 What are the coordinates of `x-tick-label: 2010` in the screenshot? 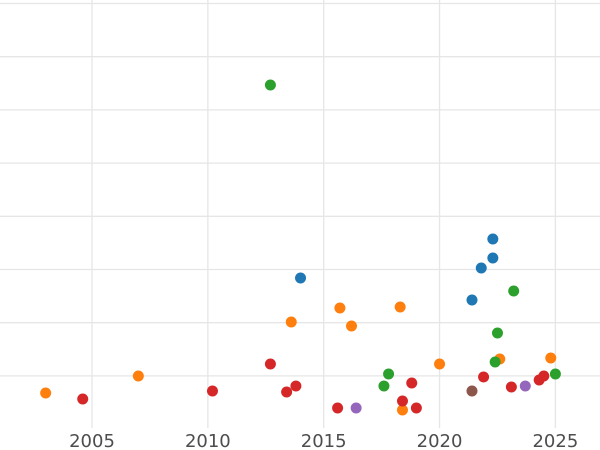 It's located at (208, 440).